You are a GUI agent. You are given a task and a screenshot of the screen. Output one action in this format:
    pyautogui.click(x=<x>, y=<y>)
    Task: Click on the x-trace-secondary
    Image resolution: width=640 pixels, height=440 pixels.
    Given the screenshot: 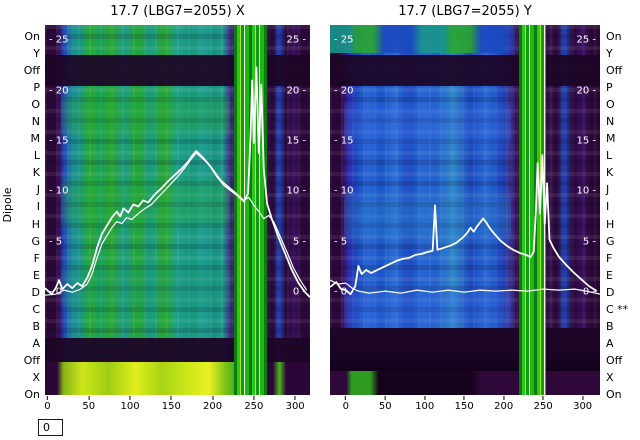 What is the action you would take?
    pyautogui.click(x=176, y=224)
    